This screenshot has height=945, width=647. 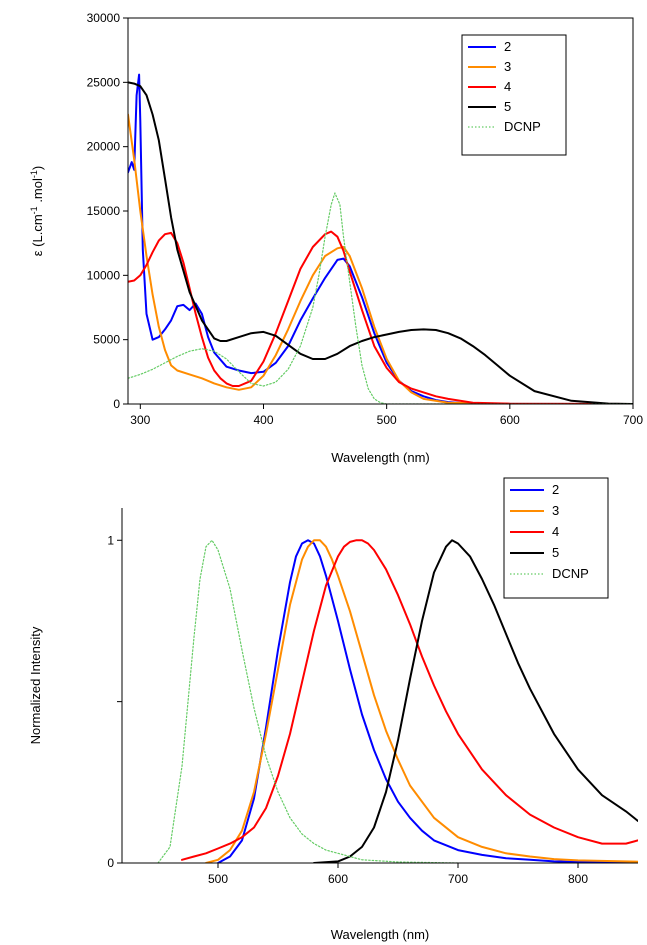 What do you see at coordinates (104, 82) in the screenshot?
I see `y-tick-label: 25000` at bounding box center [104, 82].